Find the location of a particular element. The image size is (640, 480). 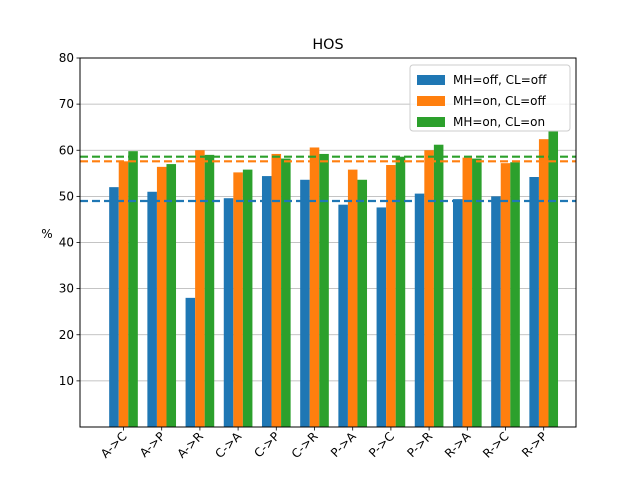

chart-title: HOS is located at coordinates (327, 45).